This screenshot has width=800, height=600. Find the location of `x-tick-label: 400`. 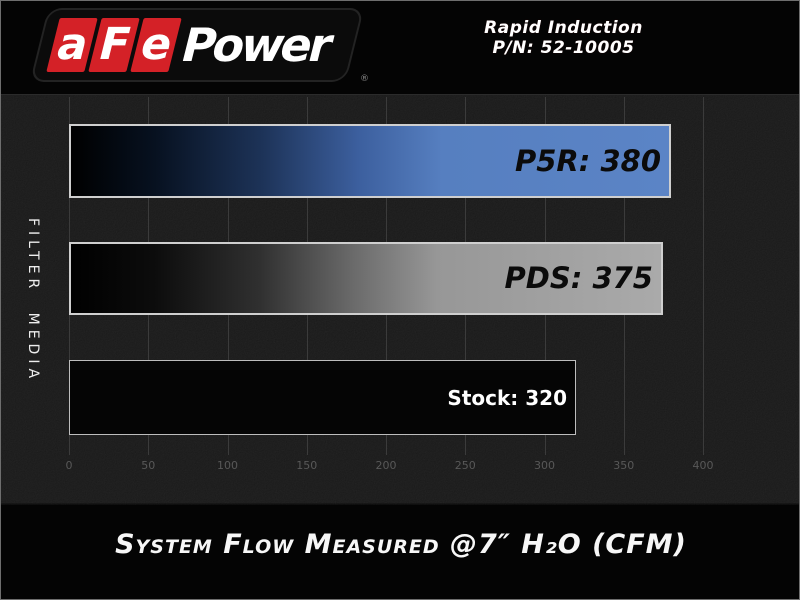

x-tick-label: 400 is located at coordinates (703, 465).